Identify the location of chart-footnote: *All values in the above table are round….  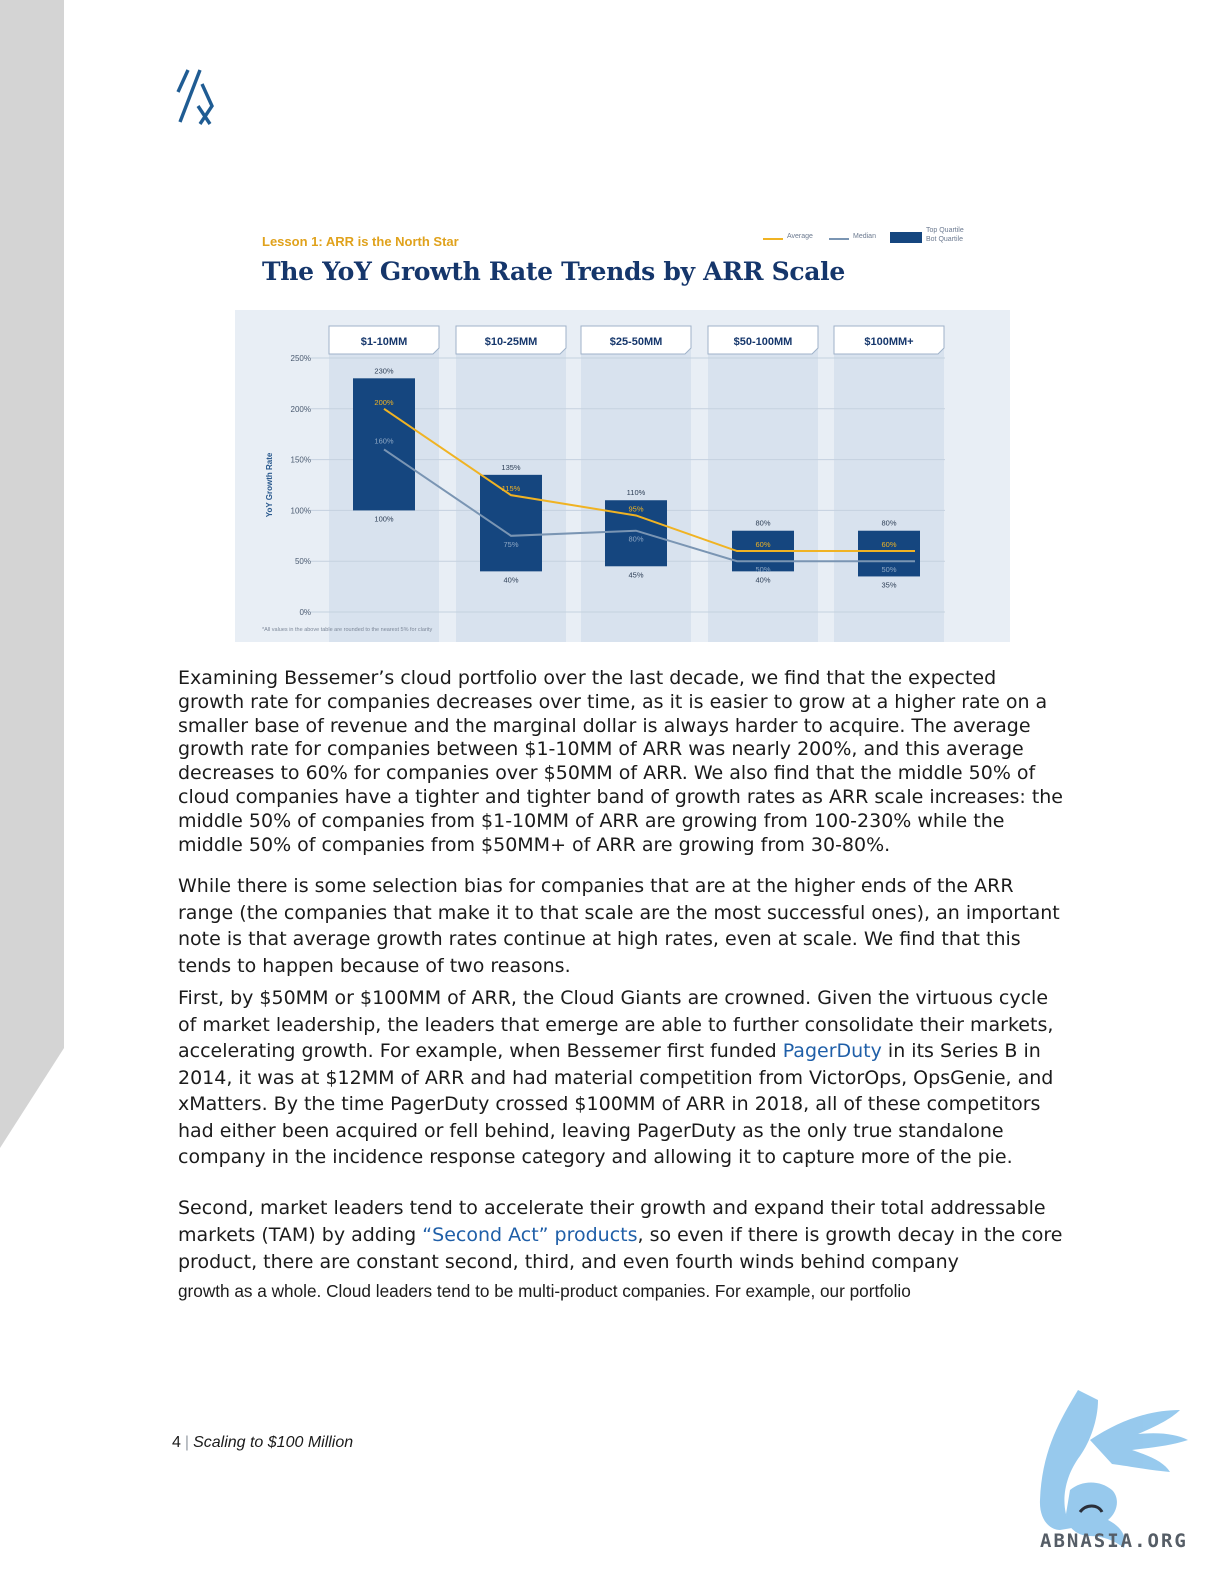
(347, 630).